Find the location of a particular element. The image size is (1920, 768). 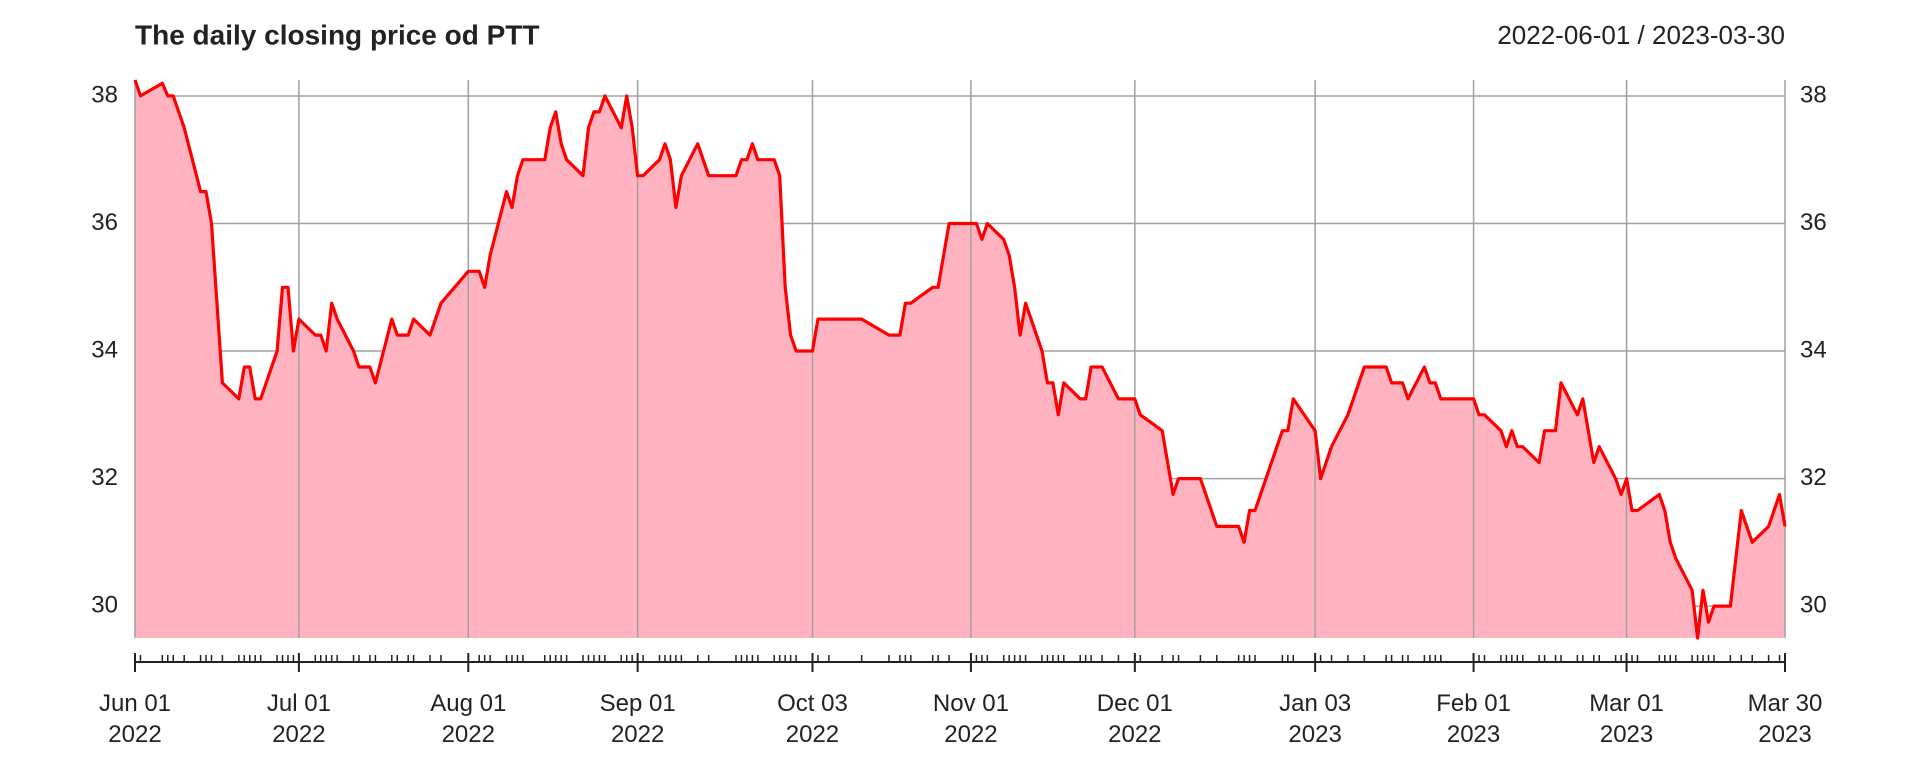

x-tick-label: Dec 01 2022 is located at coordinates (1134, 719).